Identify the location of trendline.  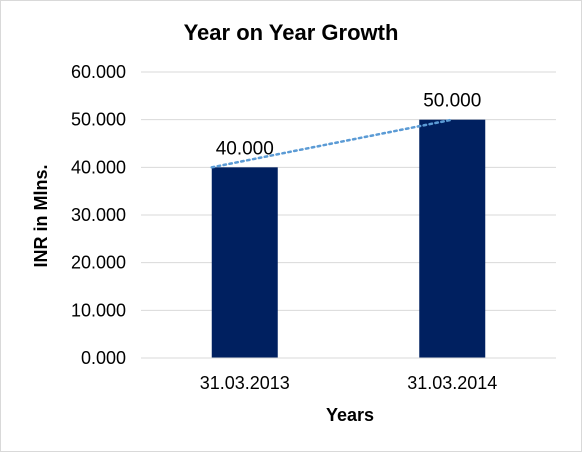
(332, 143).